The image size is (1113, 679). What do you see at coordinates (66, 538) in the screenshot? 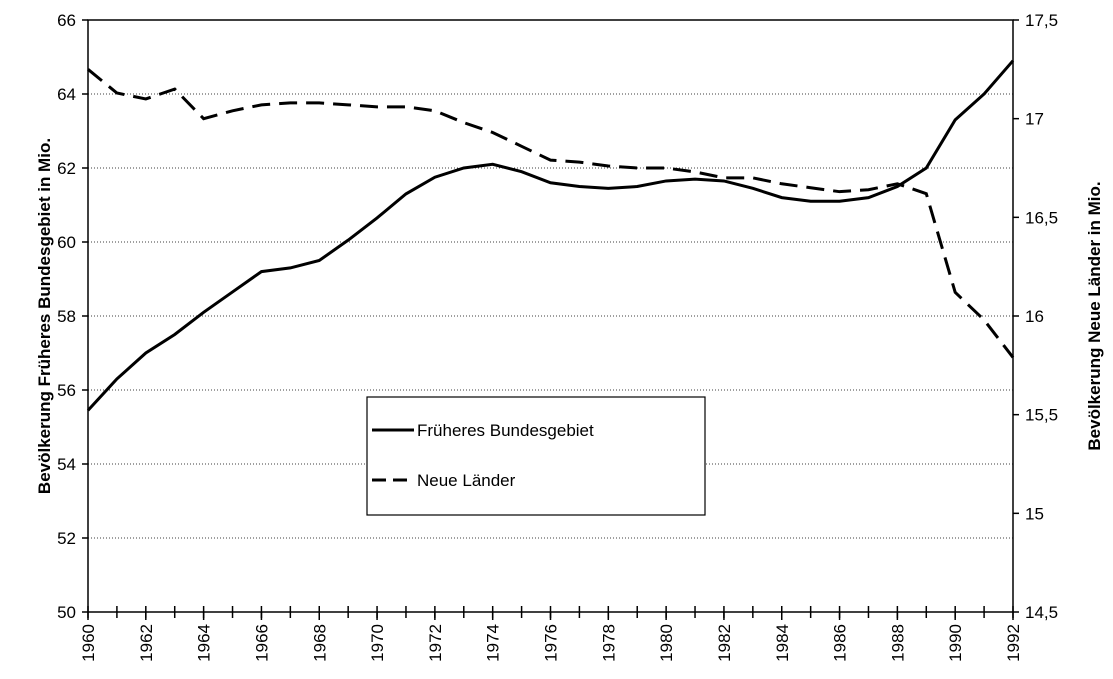
I see `y-tick-label: 52` at bounding box center [66, 538].